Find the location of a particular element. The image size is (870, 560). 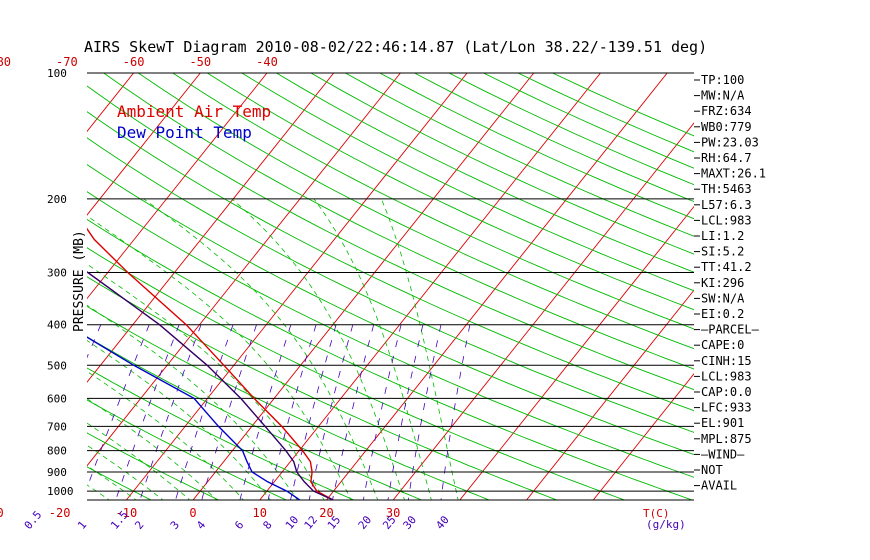

legend-dew-point-temp: Dew Point Temp is located at coordinates (184, 132).